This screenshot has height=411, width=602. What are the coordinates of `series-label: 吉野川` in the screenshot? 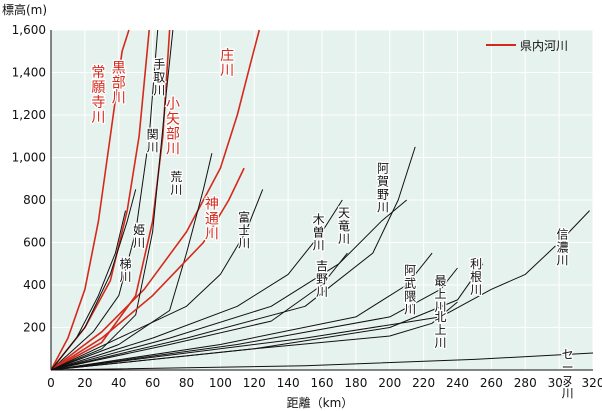 It's located at (322, 279).